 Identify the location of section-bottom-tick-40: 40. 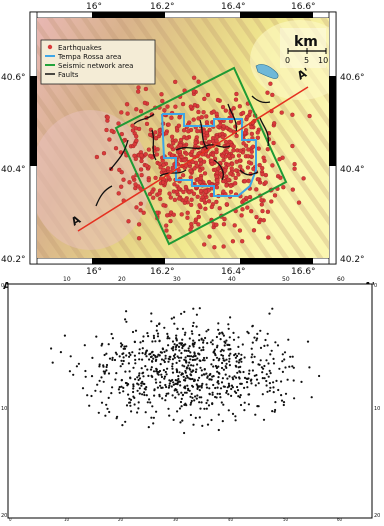
(231, 519).